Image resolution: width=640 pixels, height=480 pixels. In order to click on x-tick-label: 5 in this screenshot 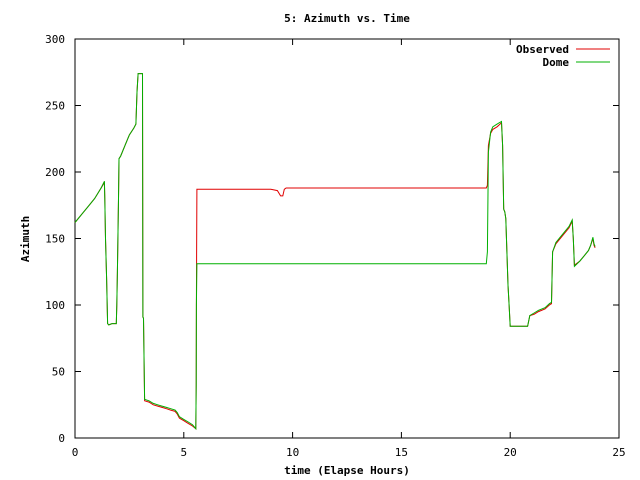, I will do `click(183, 452)`.